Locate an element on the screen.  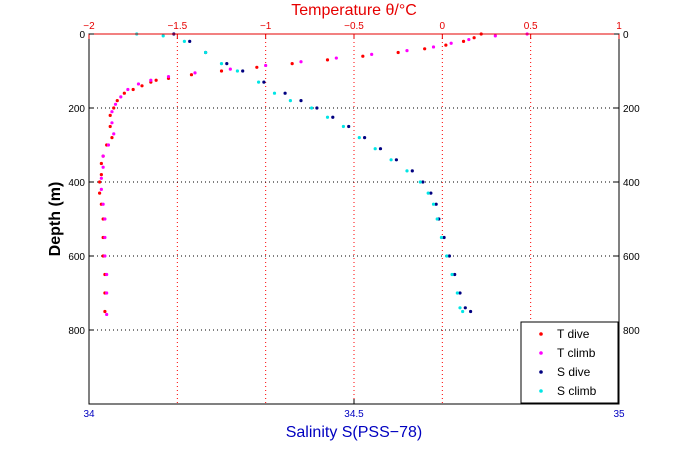
legend-items: T dive T climb S dive S climb is located at coordinates (568, 362).